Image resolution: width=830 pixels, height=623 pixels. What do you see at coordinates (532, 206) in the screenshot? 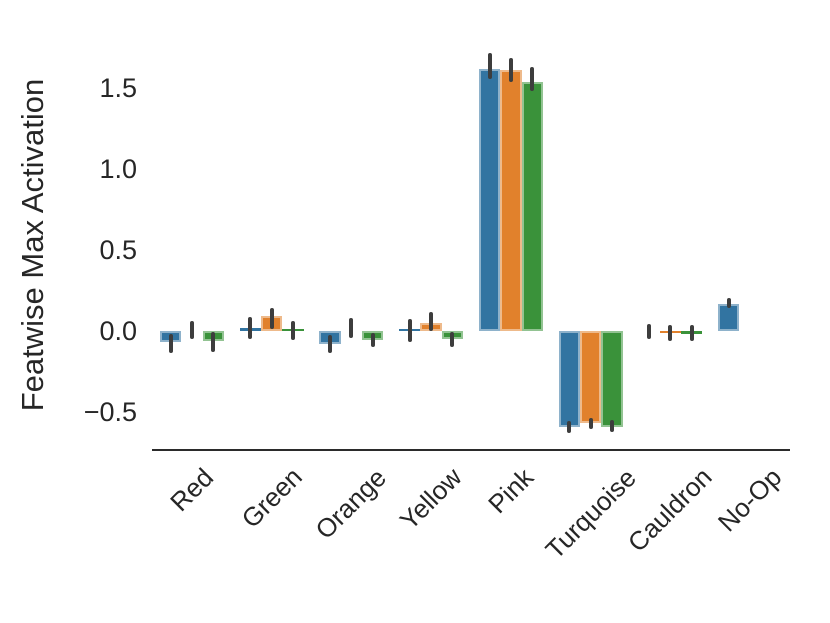
I see `bar-pink-green` at bounding box center [532, 206].